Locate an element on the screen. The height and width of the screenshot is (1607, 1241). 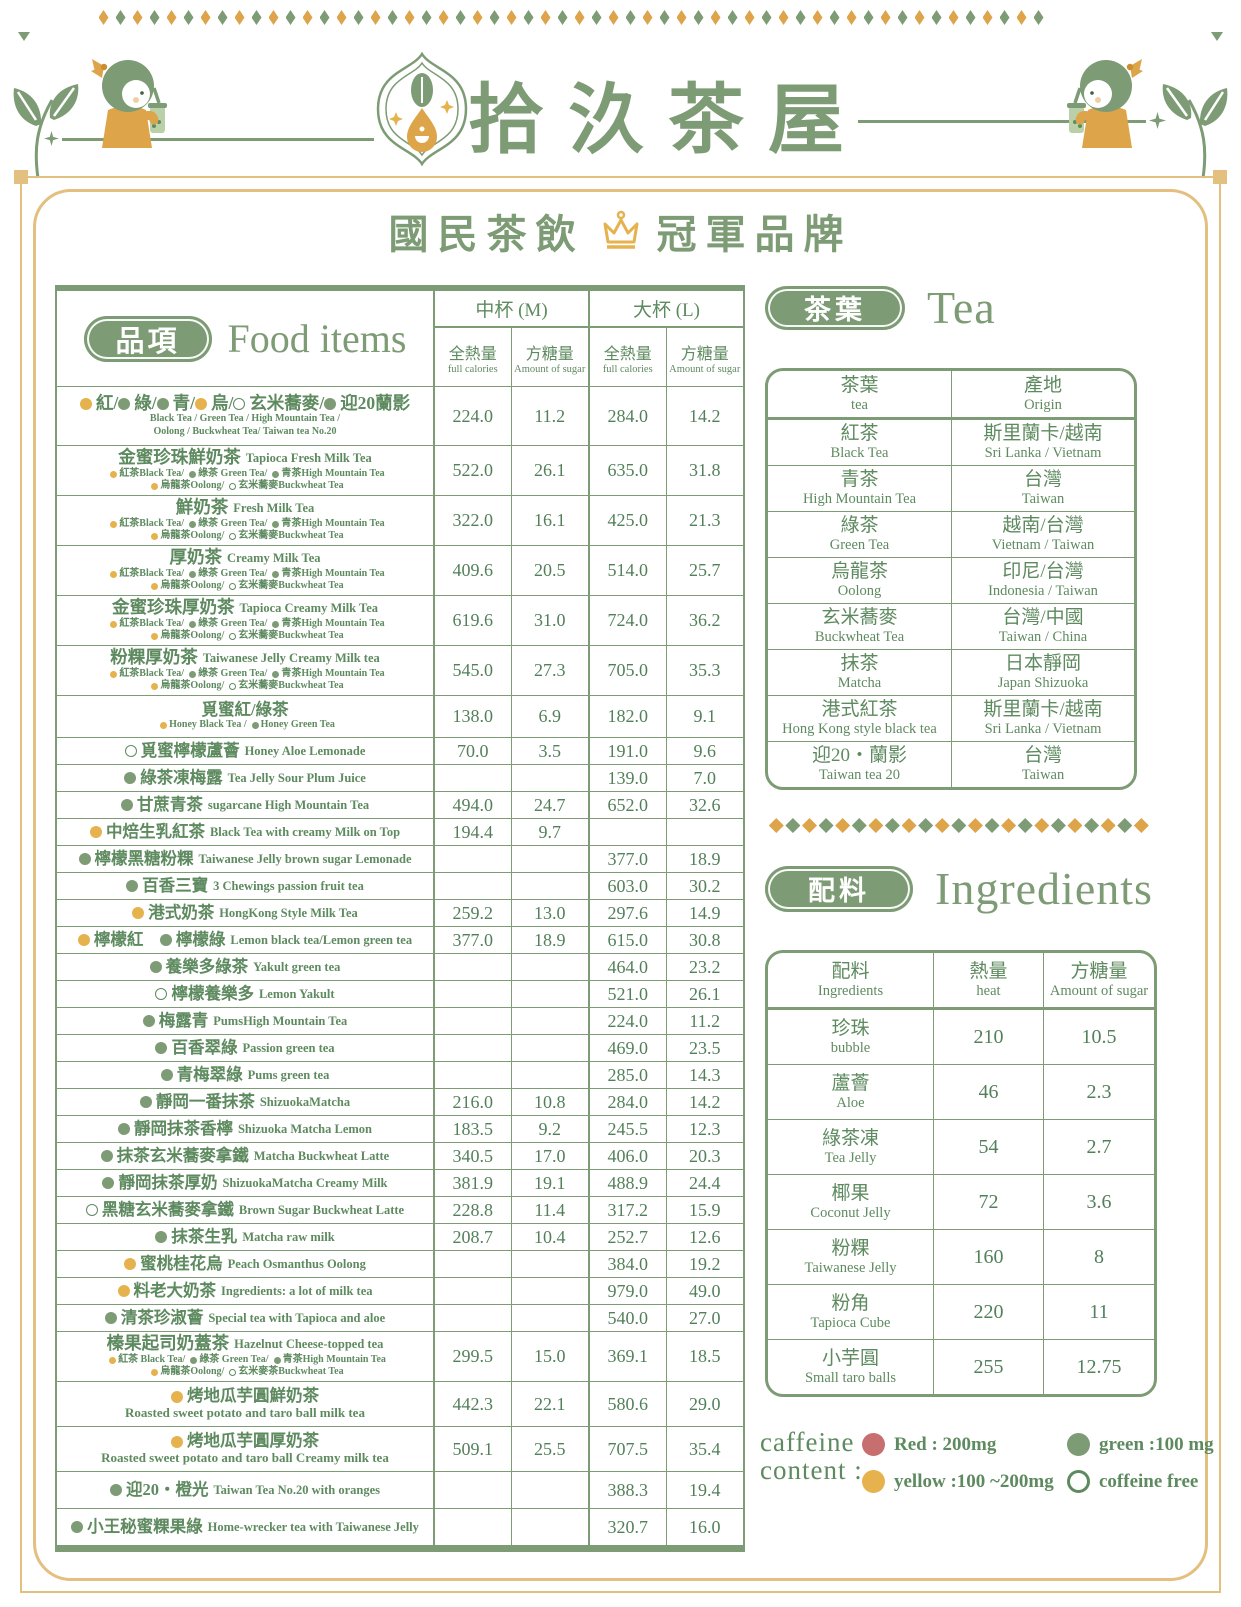
large-sugar-value: 14.3 is located at coordinates (704, 1075).